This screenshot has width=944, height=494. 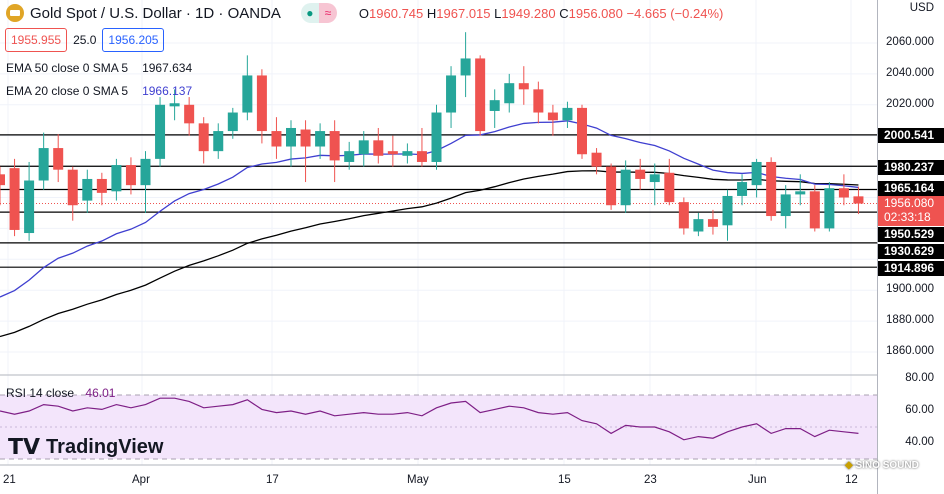 I want to click on spread-value: 25.0, so click(x=85, y=40).